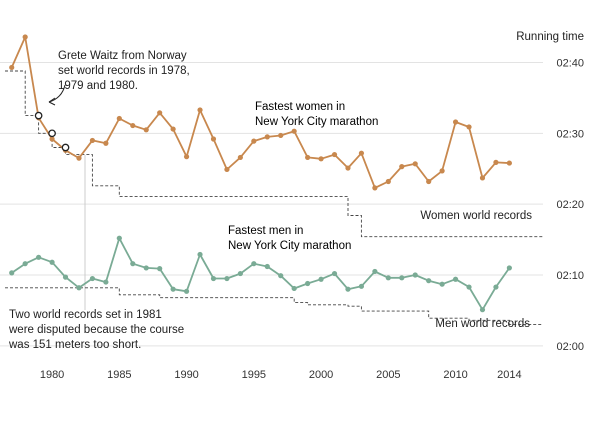  I want to click on y-tick-label: 02:10, so click(570, 276).